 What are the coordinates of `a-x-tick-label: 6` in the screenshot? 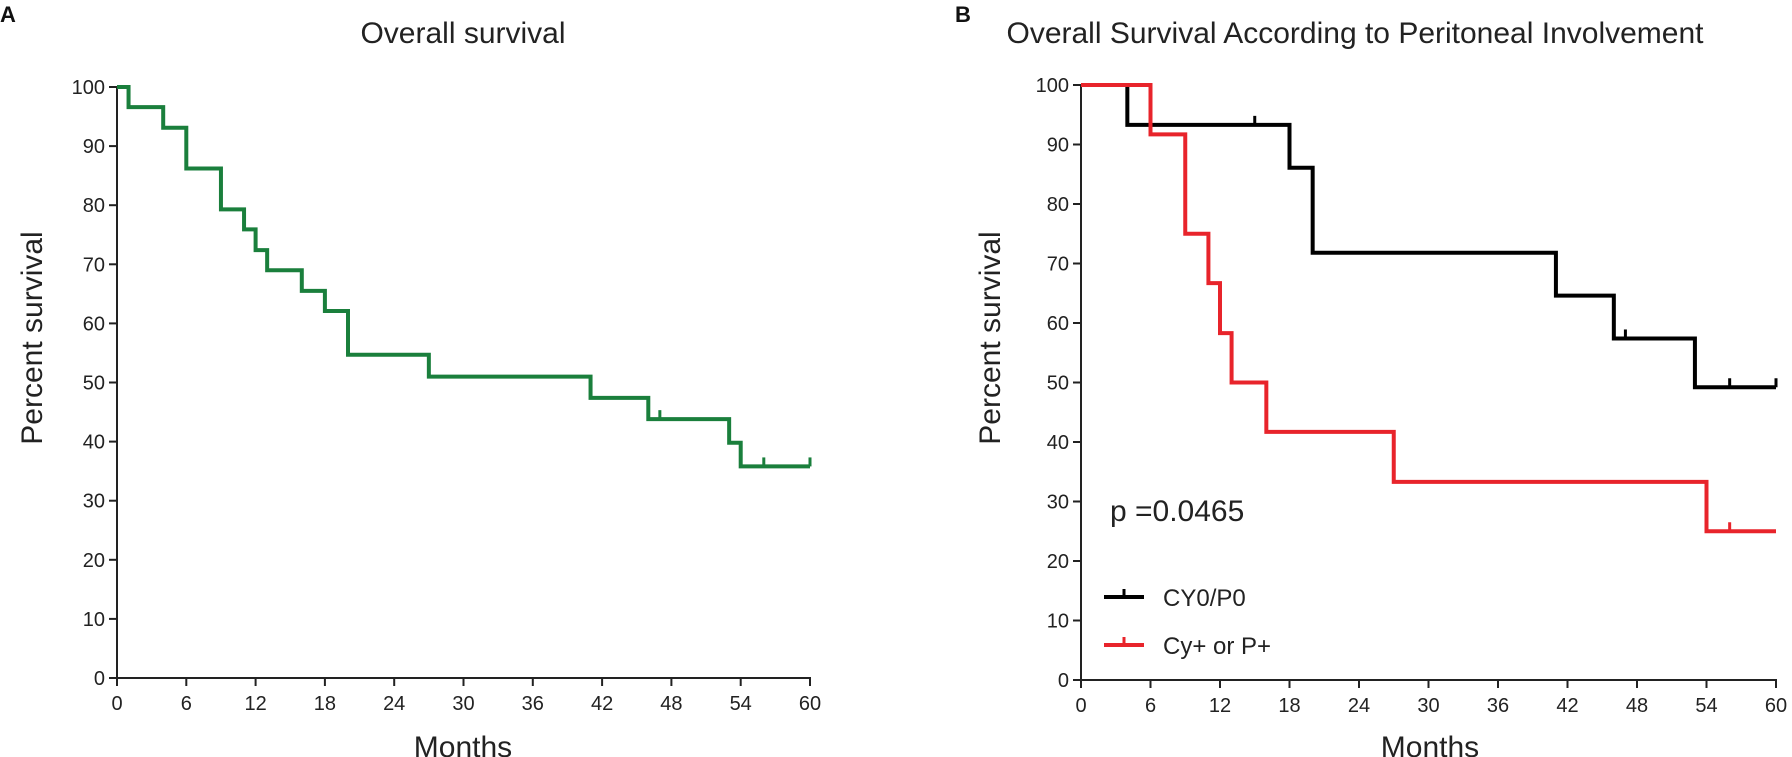 It's located at (186, 704).